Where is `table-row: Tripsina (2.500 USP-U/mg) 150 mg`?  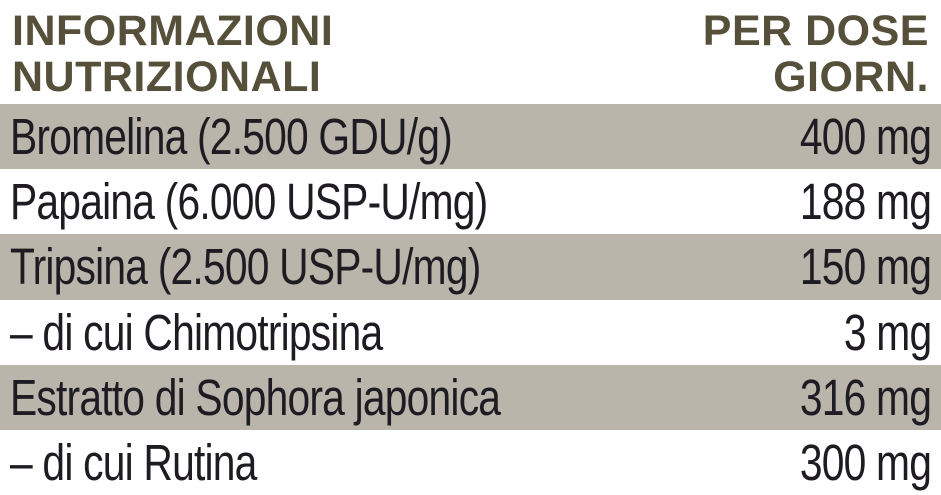 table-row: Tripsina (2.500 USP-U/mg) 150 mg is located at coordinates (470, 267).